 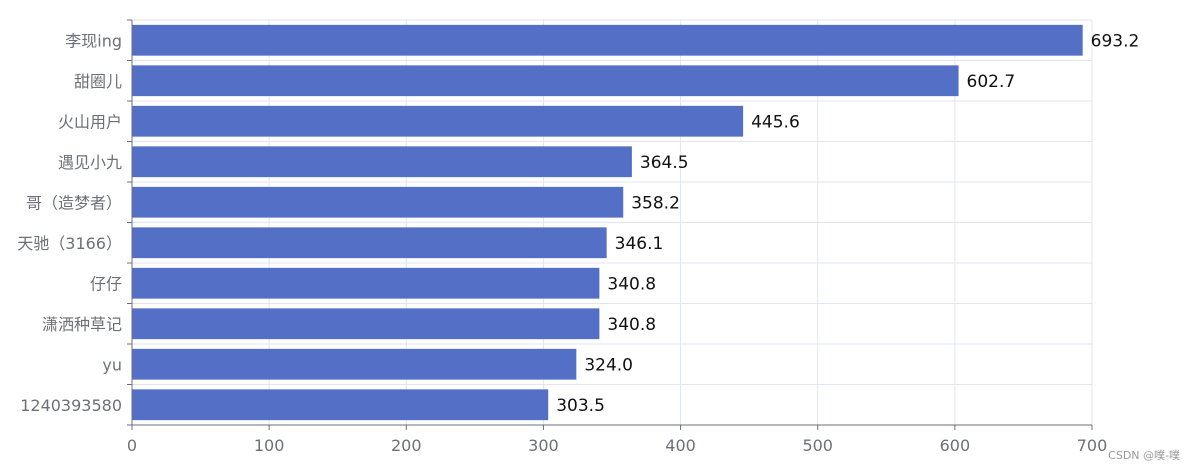 What do you see at coordinates (82, 324) in the screenshot?
I see `y-tick-label: 潇洒种草记` at bounding box center [82, 324].